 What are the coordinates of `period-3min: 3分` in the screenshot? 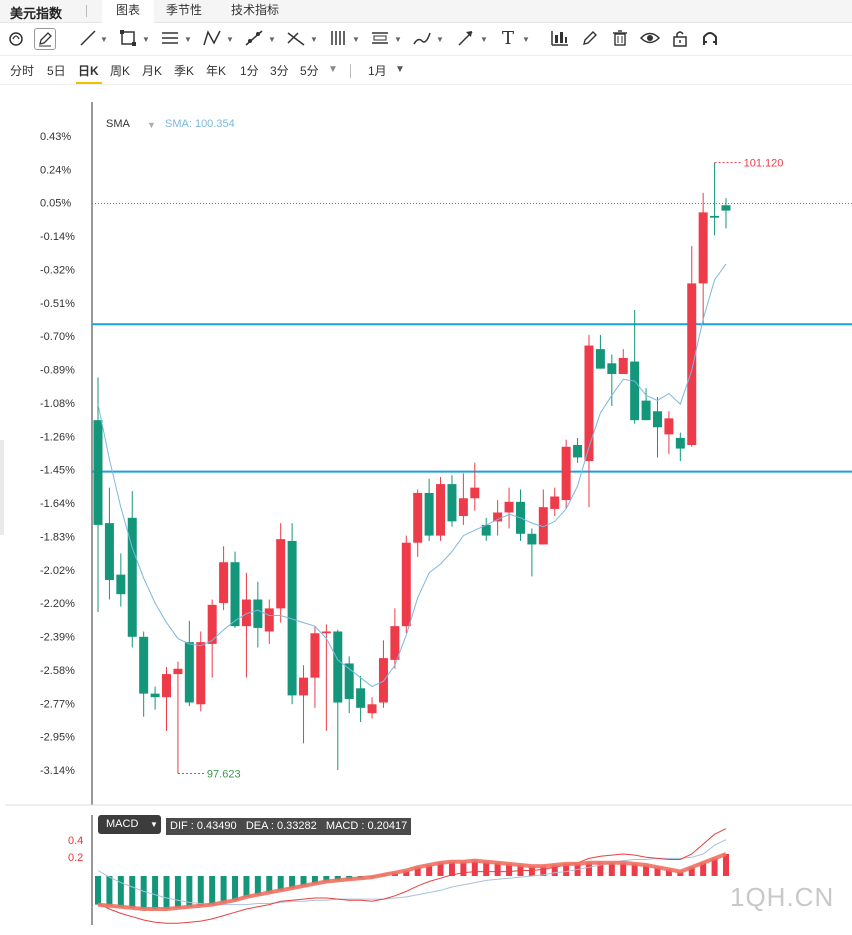 It's located at (279, 71).